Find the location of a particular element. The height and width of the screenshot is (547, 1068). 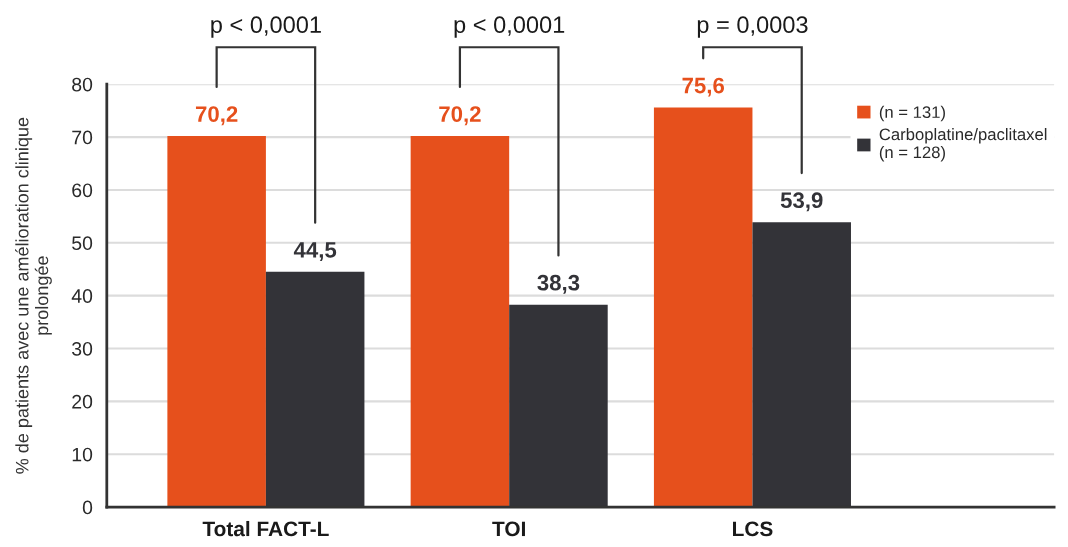

y-tick-label: 10 is located at coordinates (82, 454).